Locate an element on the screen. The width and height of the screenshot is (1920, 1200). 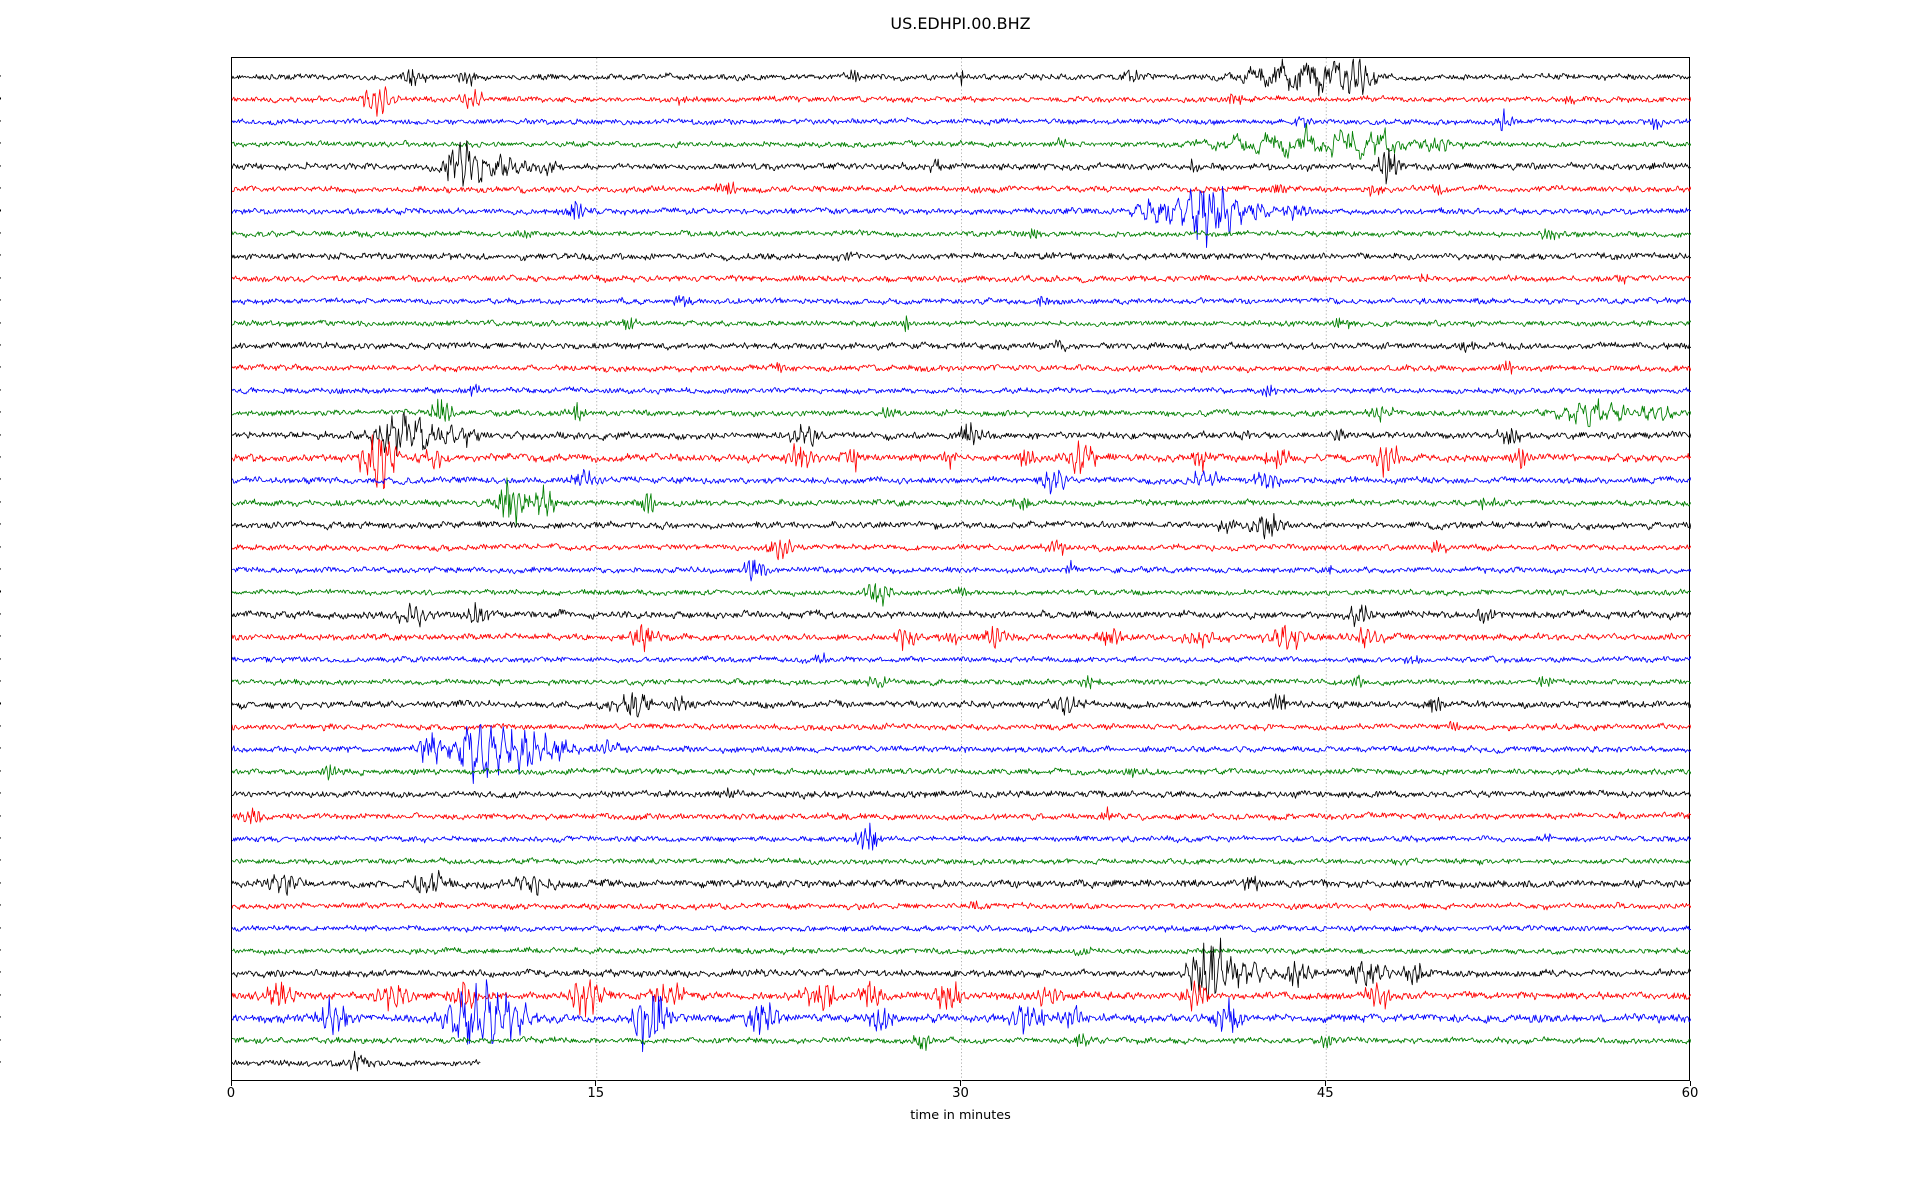
x-axis-tick-labels: 0 15 30 45 60 is located at coordinates (962, 1094).